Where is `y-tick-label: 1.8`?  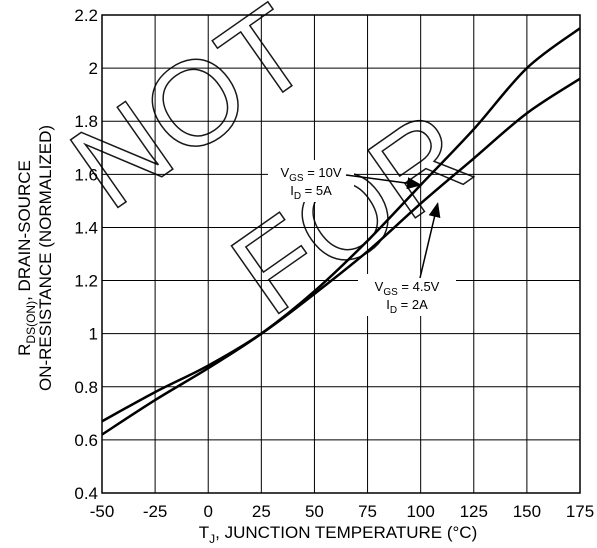
y-tick-label: 1.8 is located at coordinates (86, 121).